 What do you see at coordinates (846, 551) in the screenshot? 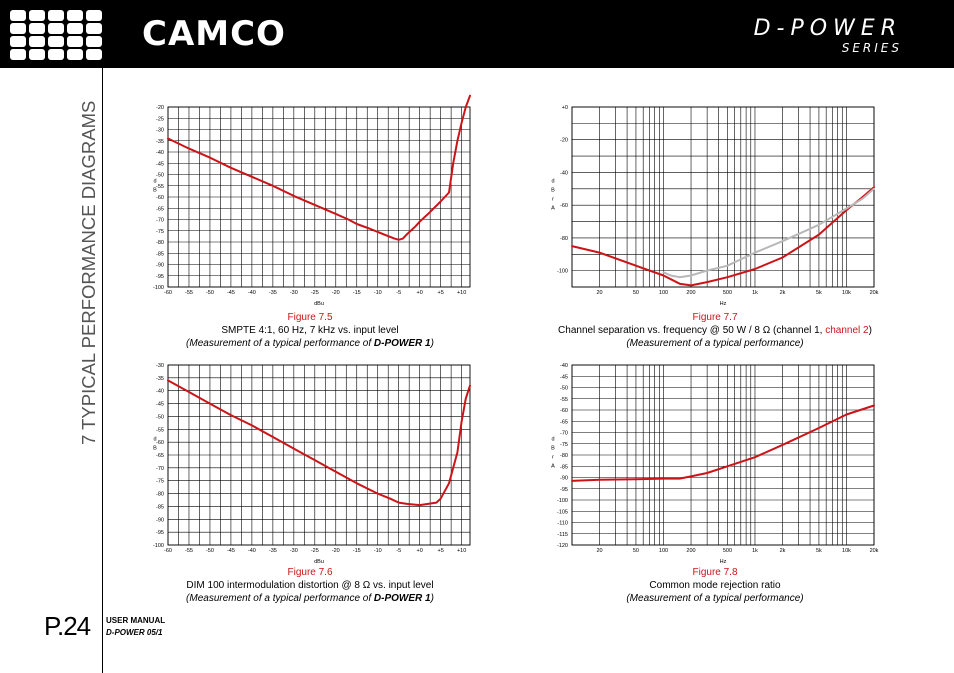
I see `x-tick-label: 10k` at bounding box center [846, 551].